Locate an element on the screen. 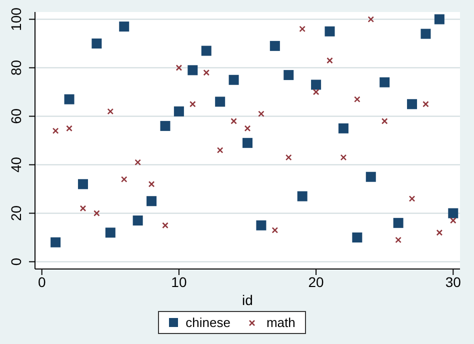 This screenshot has width=474, height=344. x-tick-label: 20 is located at coordinates (316, 282).